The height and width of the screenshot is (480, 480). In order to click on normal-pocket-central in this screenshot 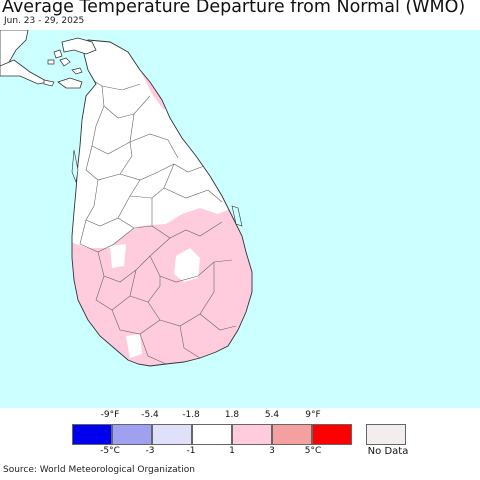, I will do `click(187, 265)`.